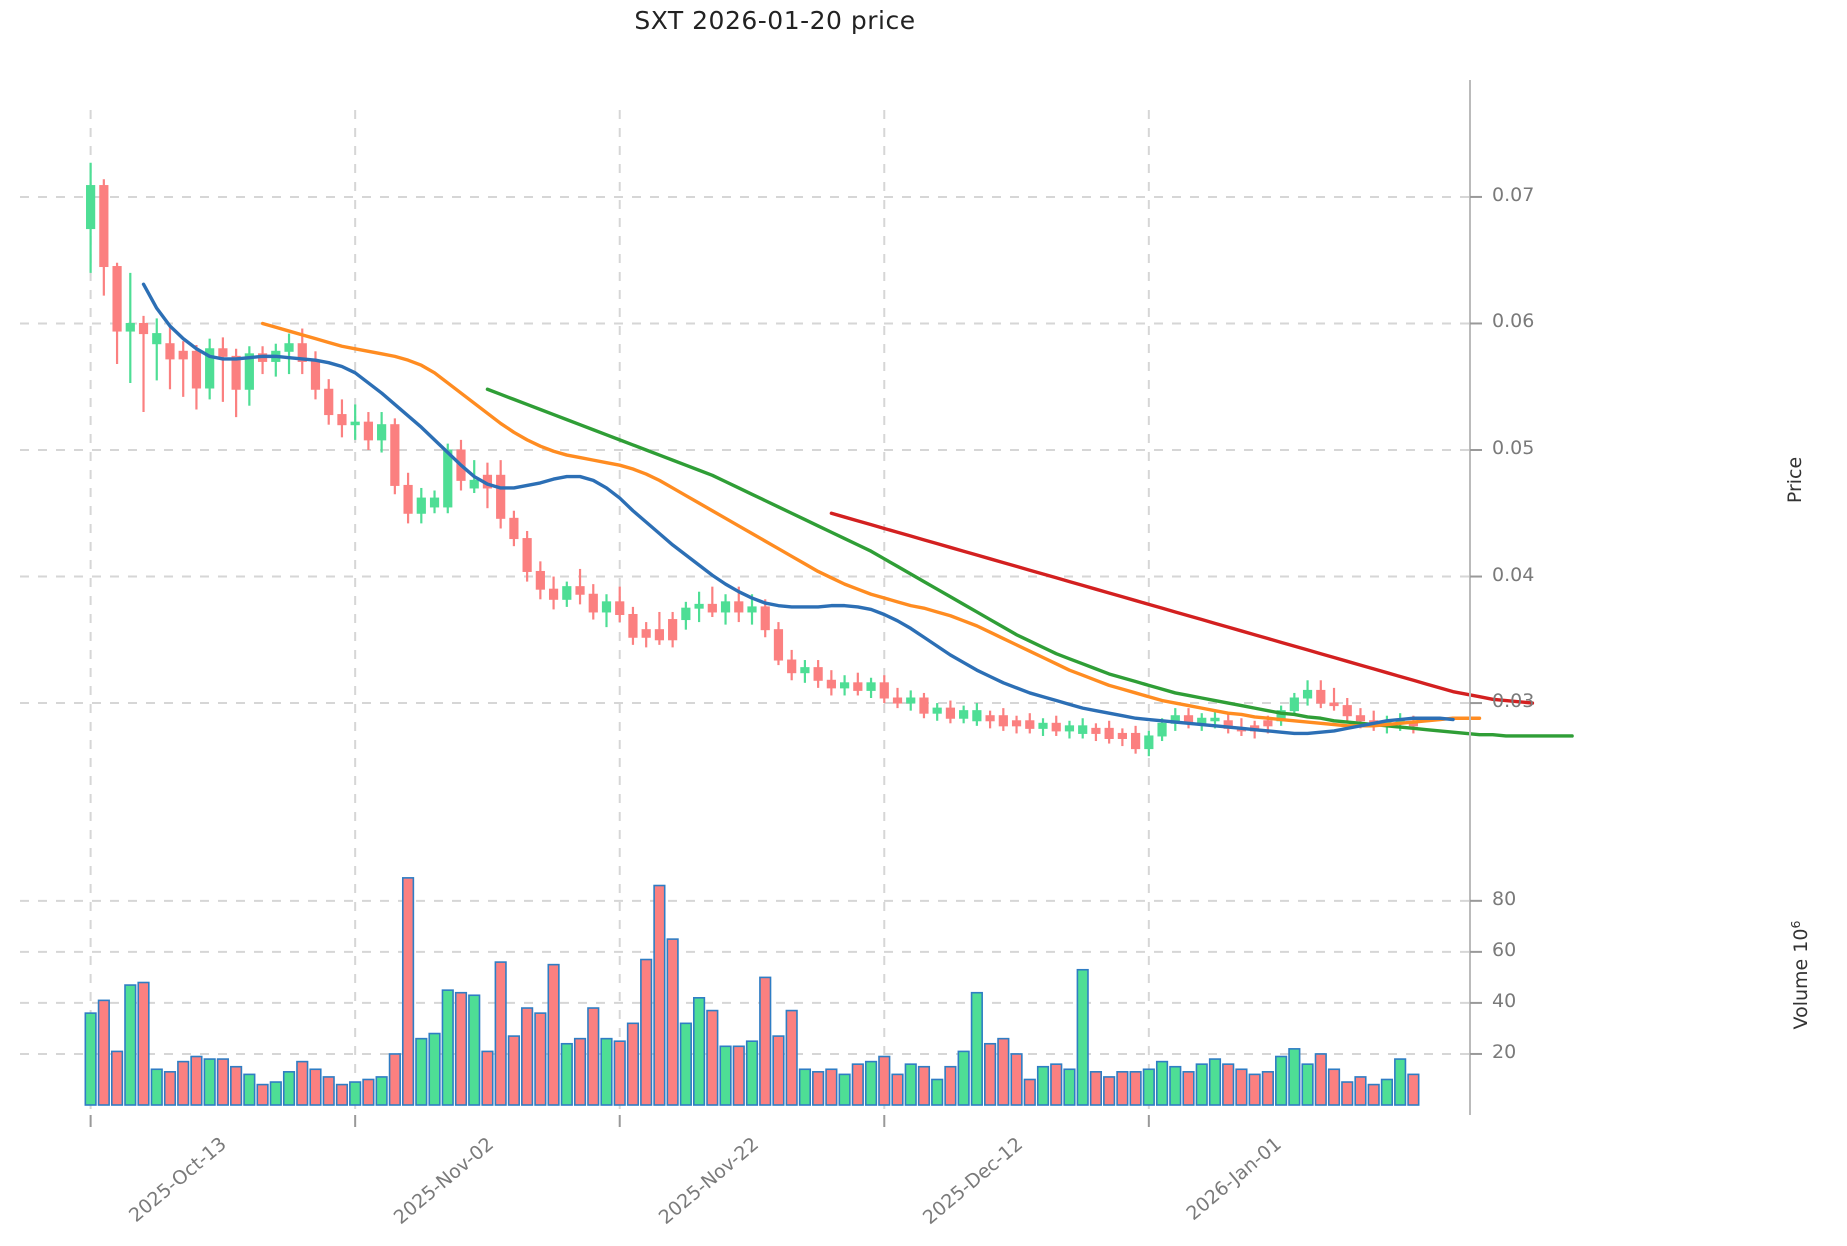 This screenshot has height=1246, width=1847. What do you see at coordinates (1182, 608) in the screenshot?
I see `ma-line-red` at bounding box center [1182, 608].